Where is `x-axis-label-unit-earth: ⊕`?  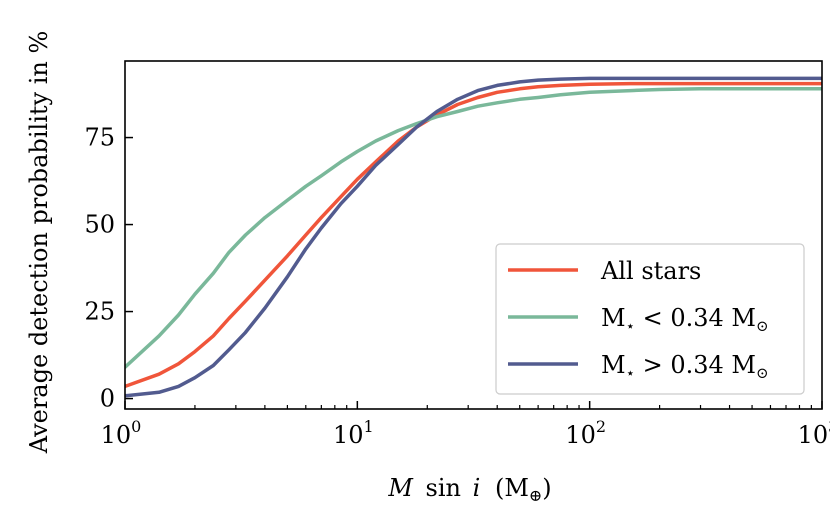
x-axis-label-unit-earth: ⊕ is located at coordinates (535, 495).